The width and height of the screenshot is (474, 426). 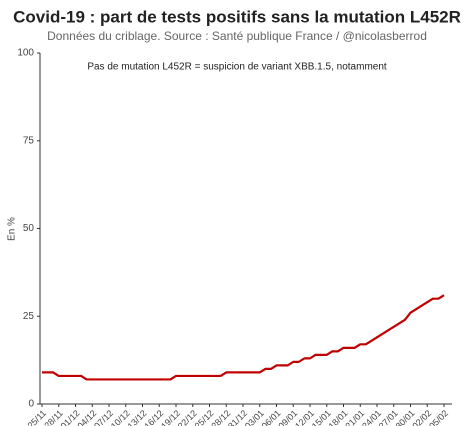 I want to click on y-tick-label: 50, so click(x=29, y=228).